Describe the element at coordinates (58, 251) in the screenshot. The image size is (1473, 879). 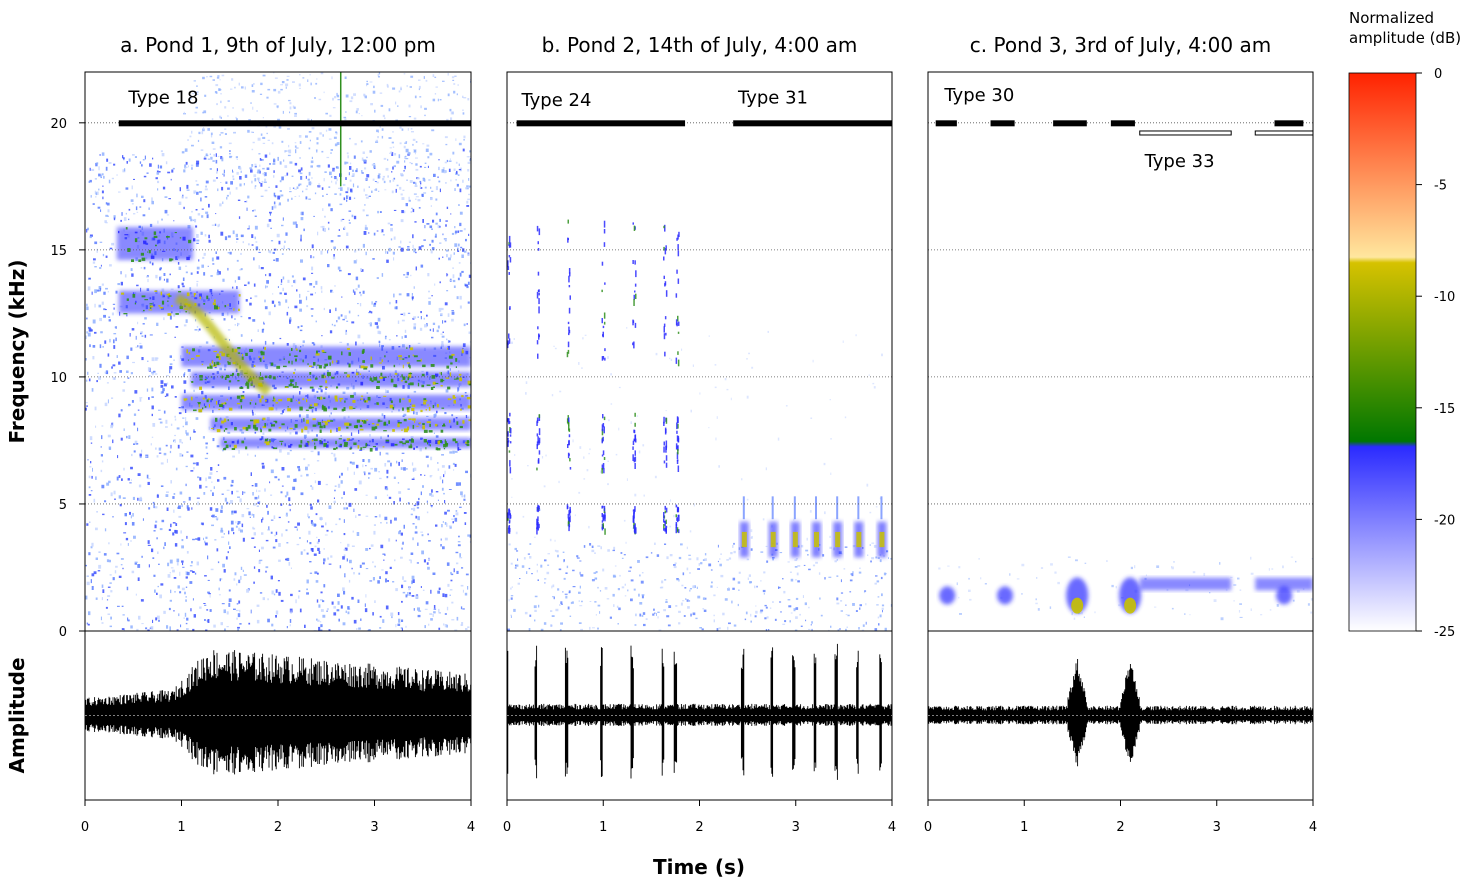
I see `y-tick-label: 15` at that location.